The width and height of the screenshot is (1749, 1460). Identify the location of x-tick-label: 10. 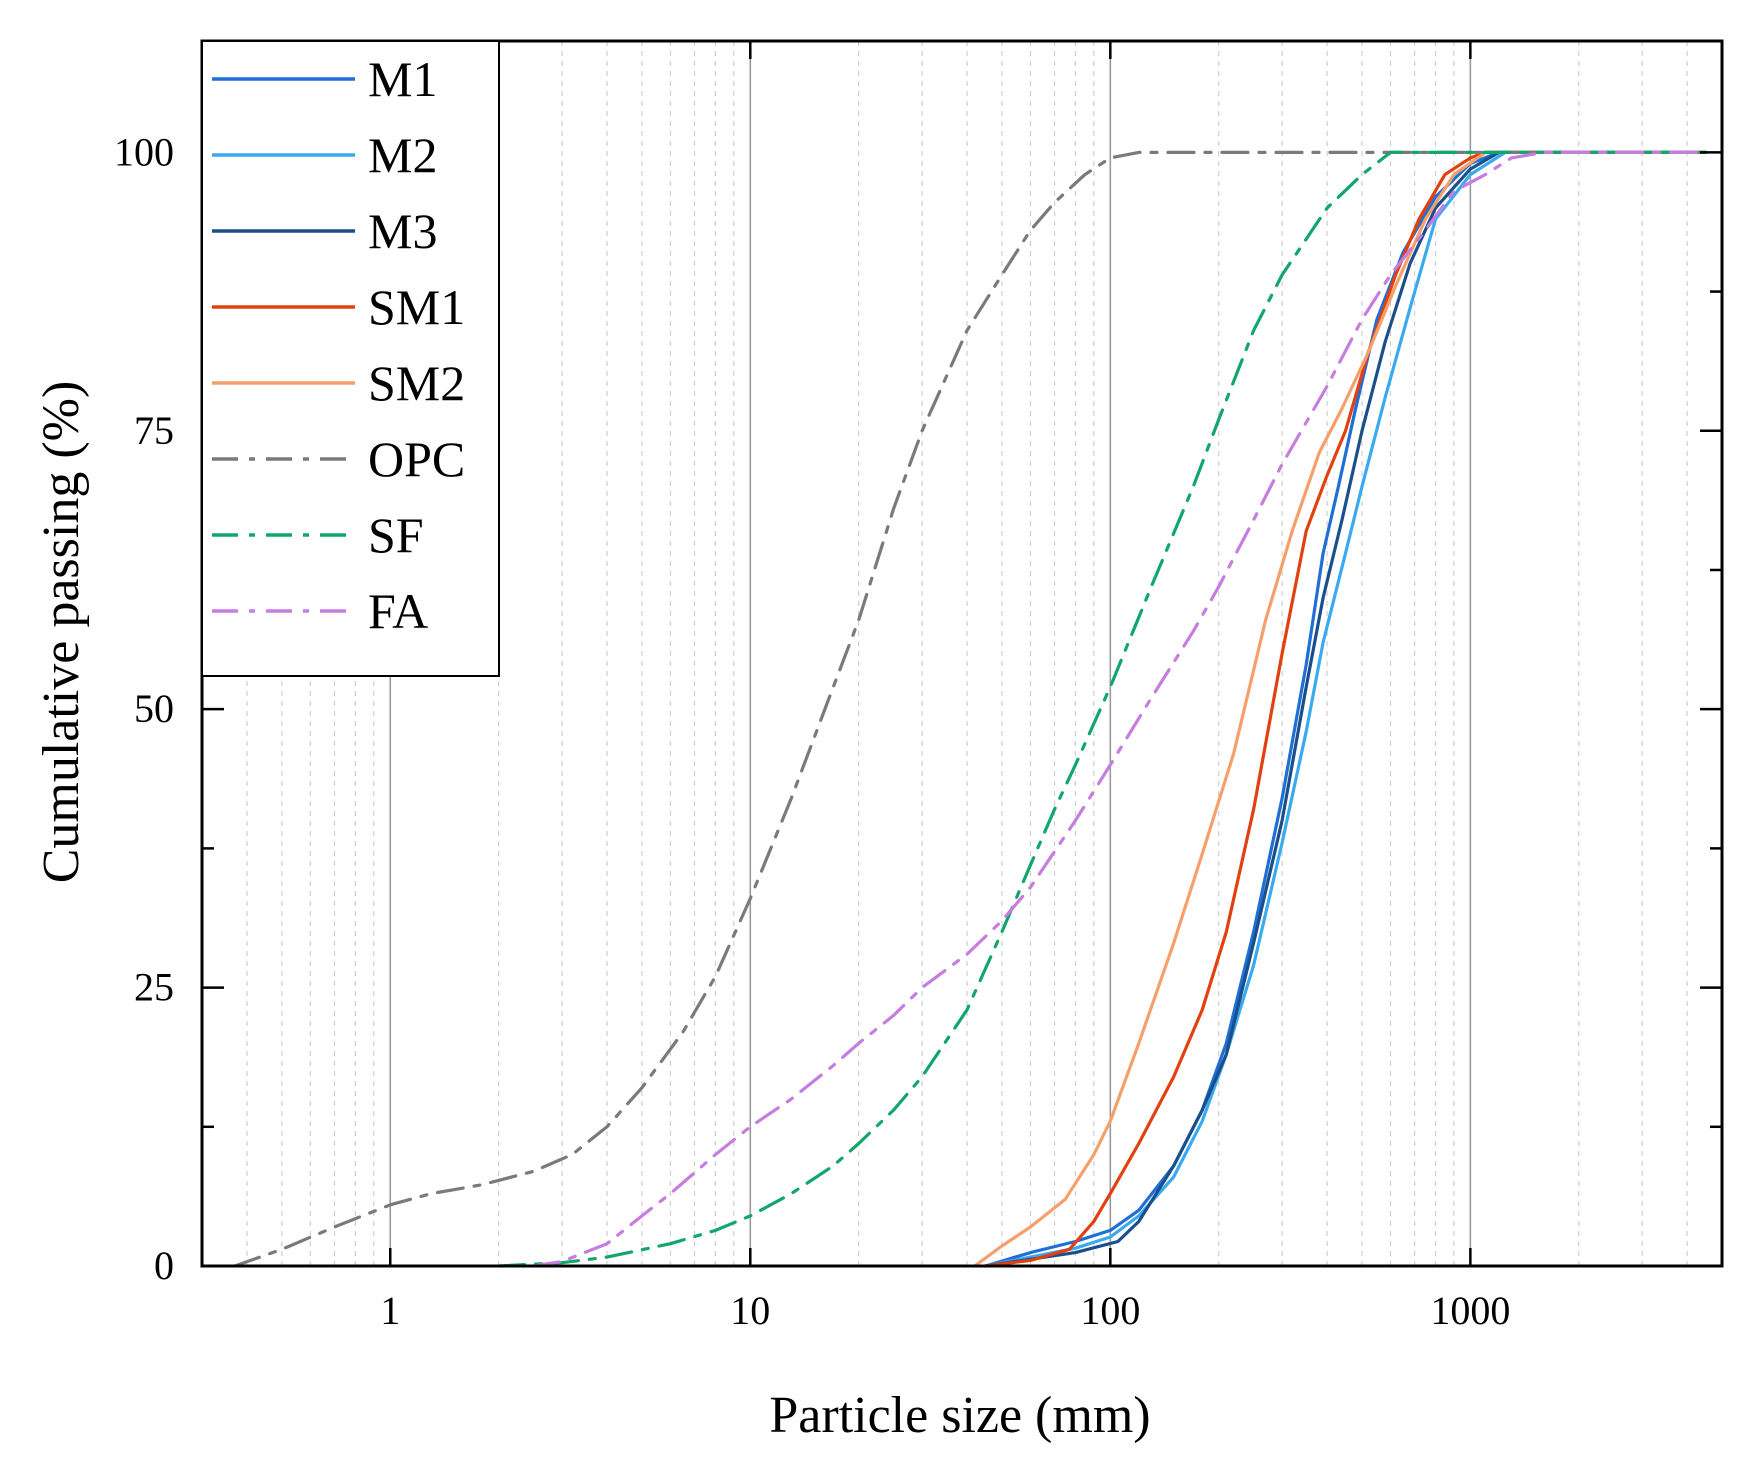
(750, 1310).